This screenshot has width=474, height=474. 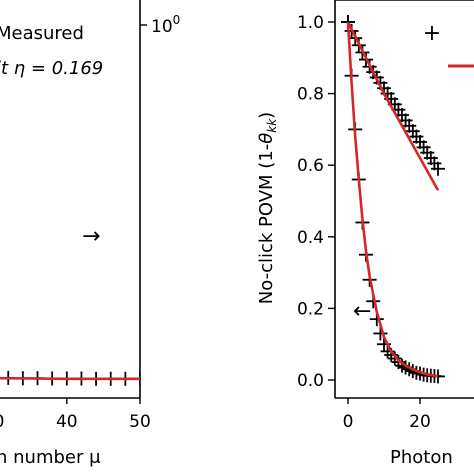 I want to click on right-ytick-label-3: 0.6, so click(x=310, y=166).